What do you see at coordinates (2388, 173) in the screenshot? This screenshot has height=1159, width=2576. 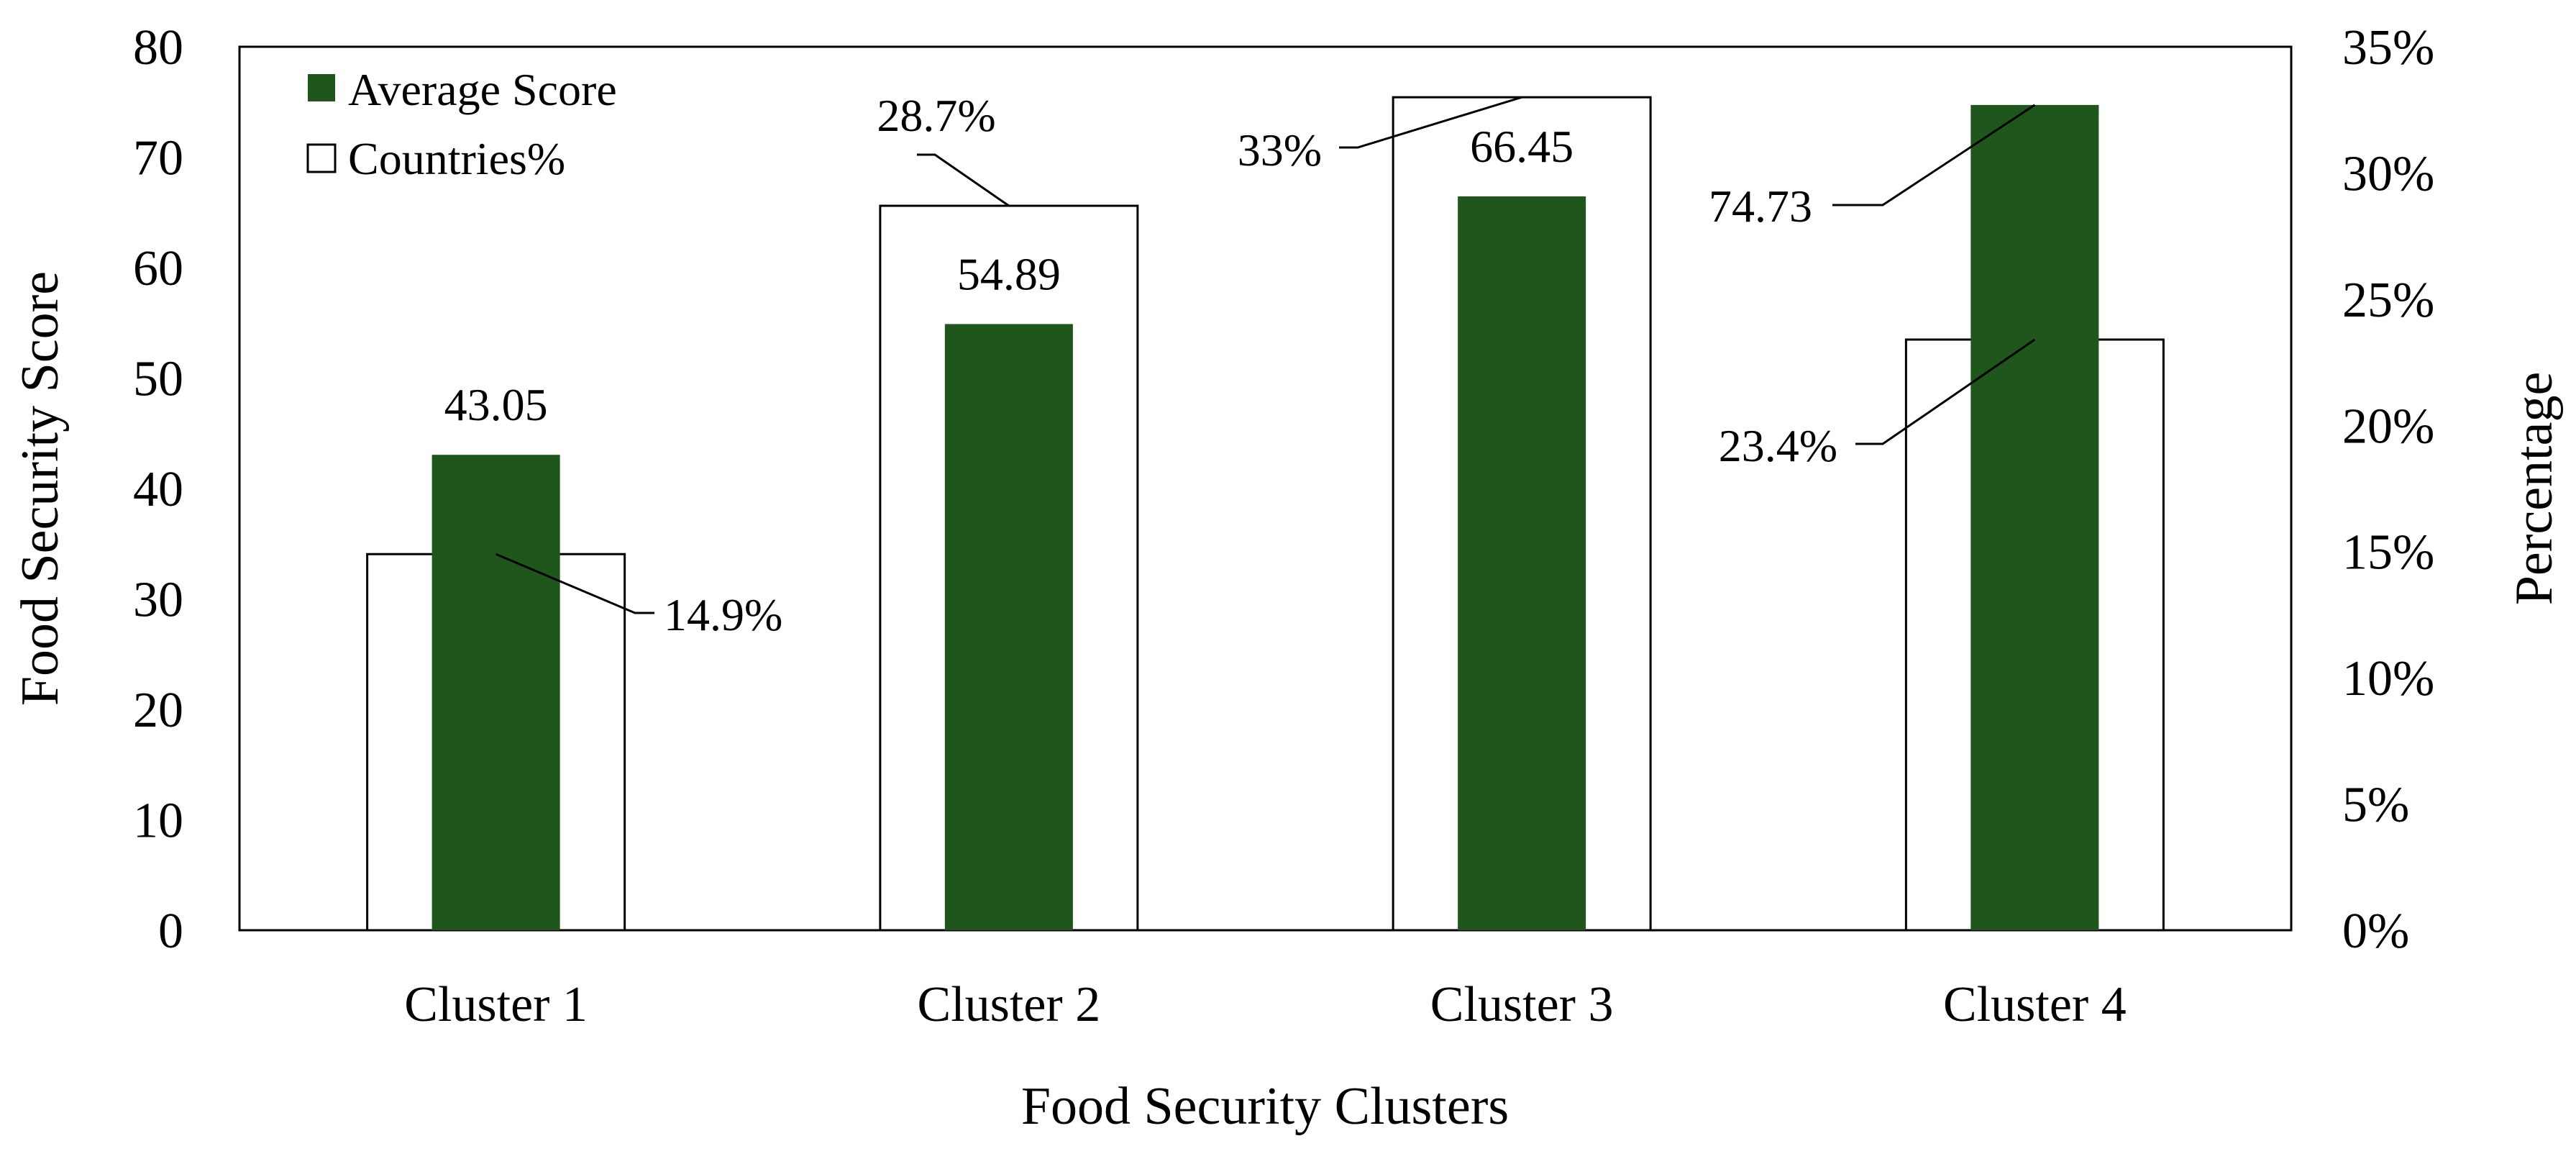 I see `y2-tick-label: 30%` at bounding box center [2388, 173].